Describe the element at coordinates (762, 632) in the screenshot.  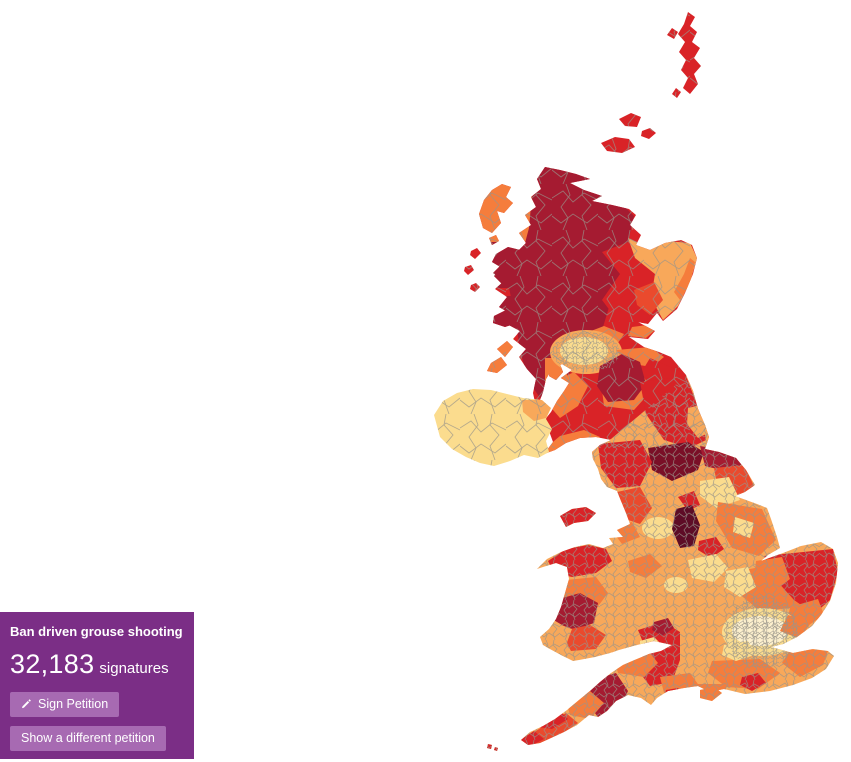
I see `mesh-london` at that location.